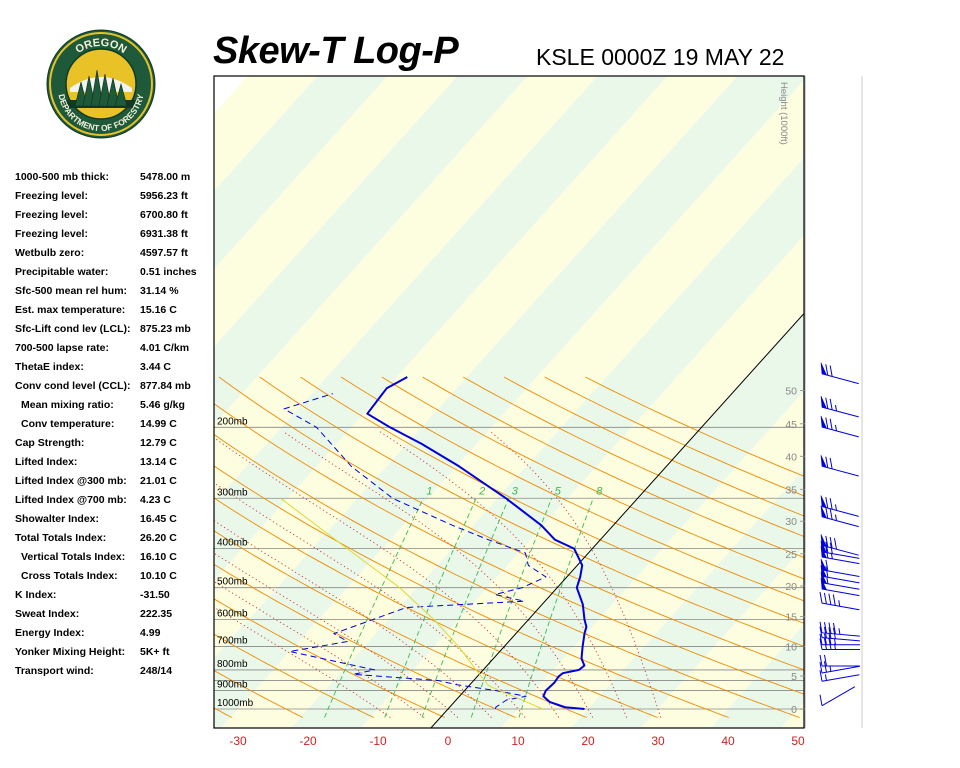 This screenshot has width=960, height=768. Describe the element at coordinates (115, 462) in the screenshot. I see `index-row: Lifted Index: 13.14 C` at that location.